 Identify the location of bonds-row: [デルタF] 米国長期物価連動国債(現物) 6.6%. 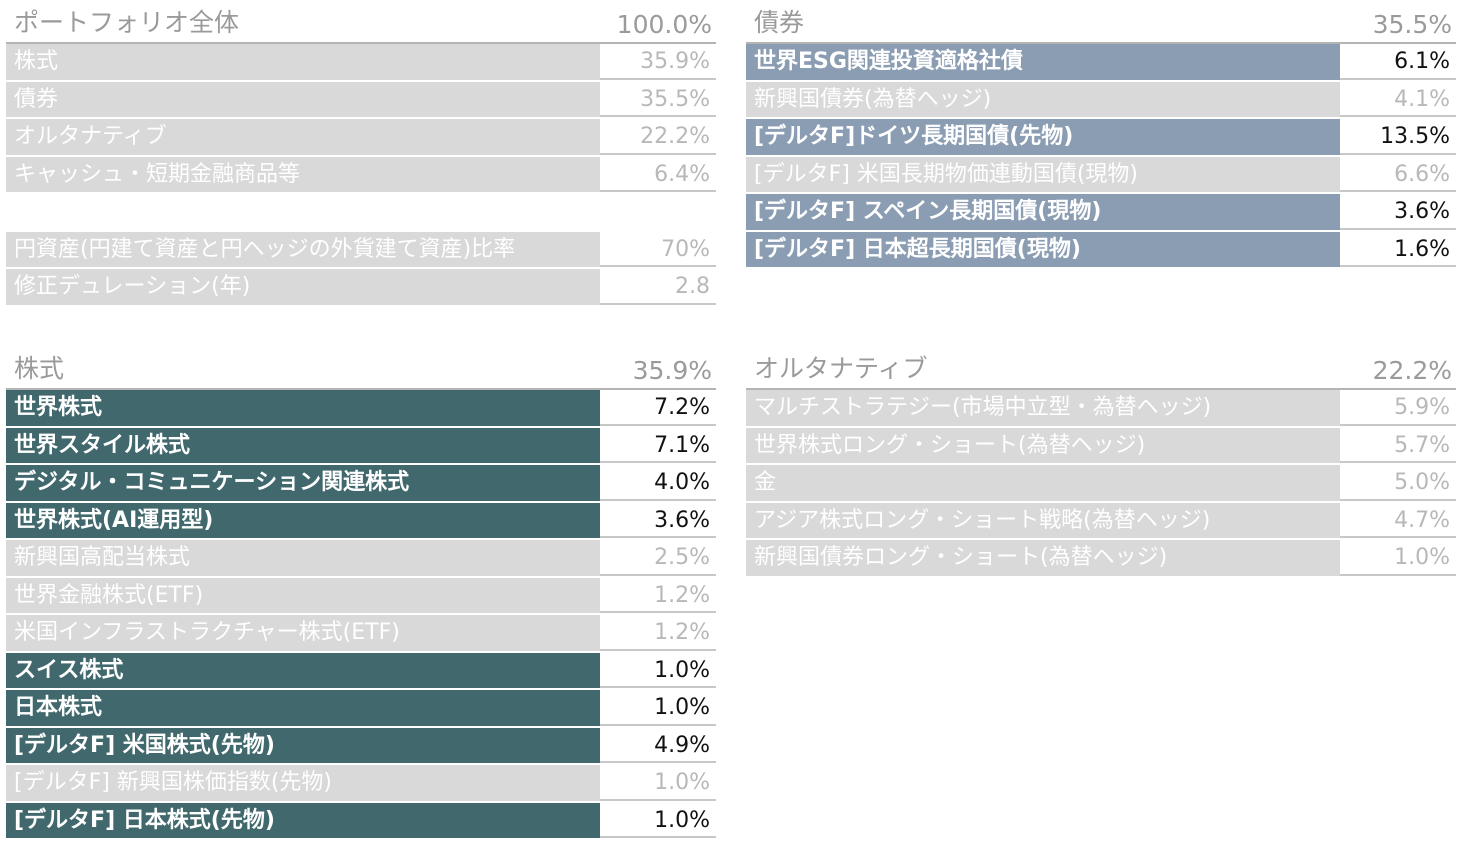
(1101, 175).